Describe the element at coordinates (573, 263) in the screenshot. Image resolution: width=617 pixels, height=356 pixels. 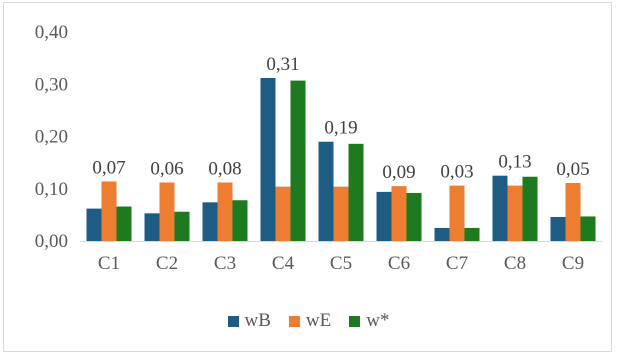
I see `x-tick-label: C9` at that location.